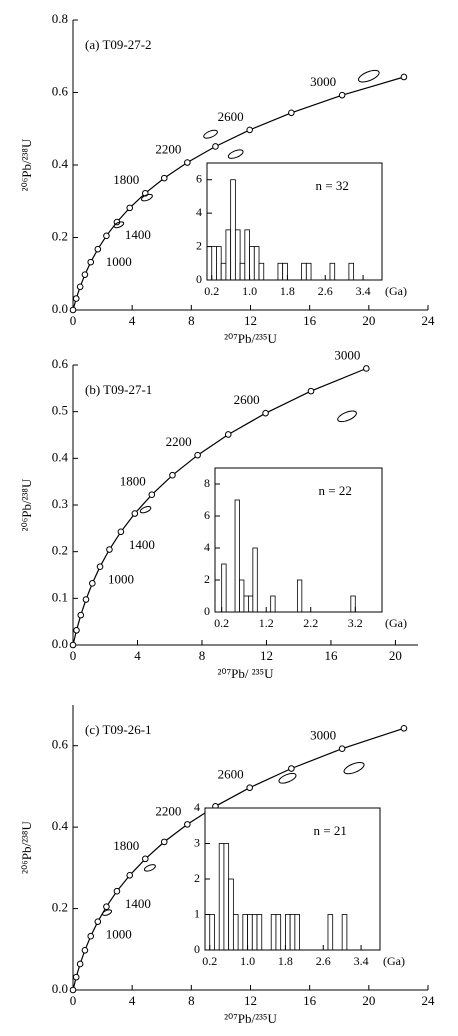 The image size is (458, 1036). What do you see at coordinates (60, 503) in the screenshot?
I see `y-tick-label: 0.3` at bounding box center [60, 503].